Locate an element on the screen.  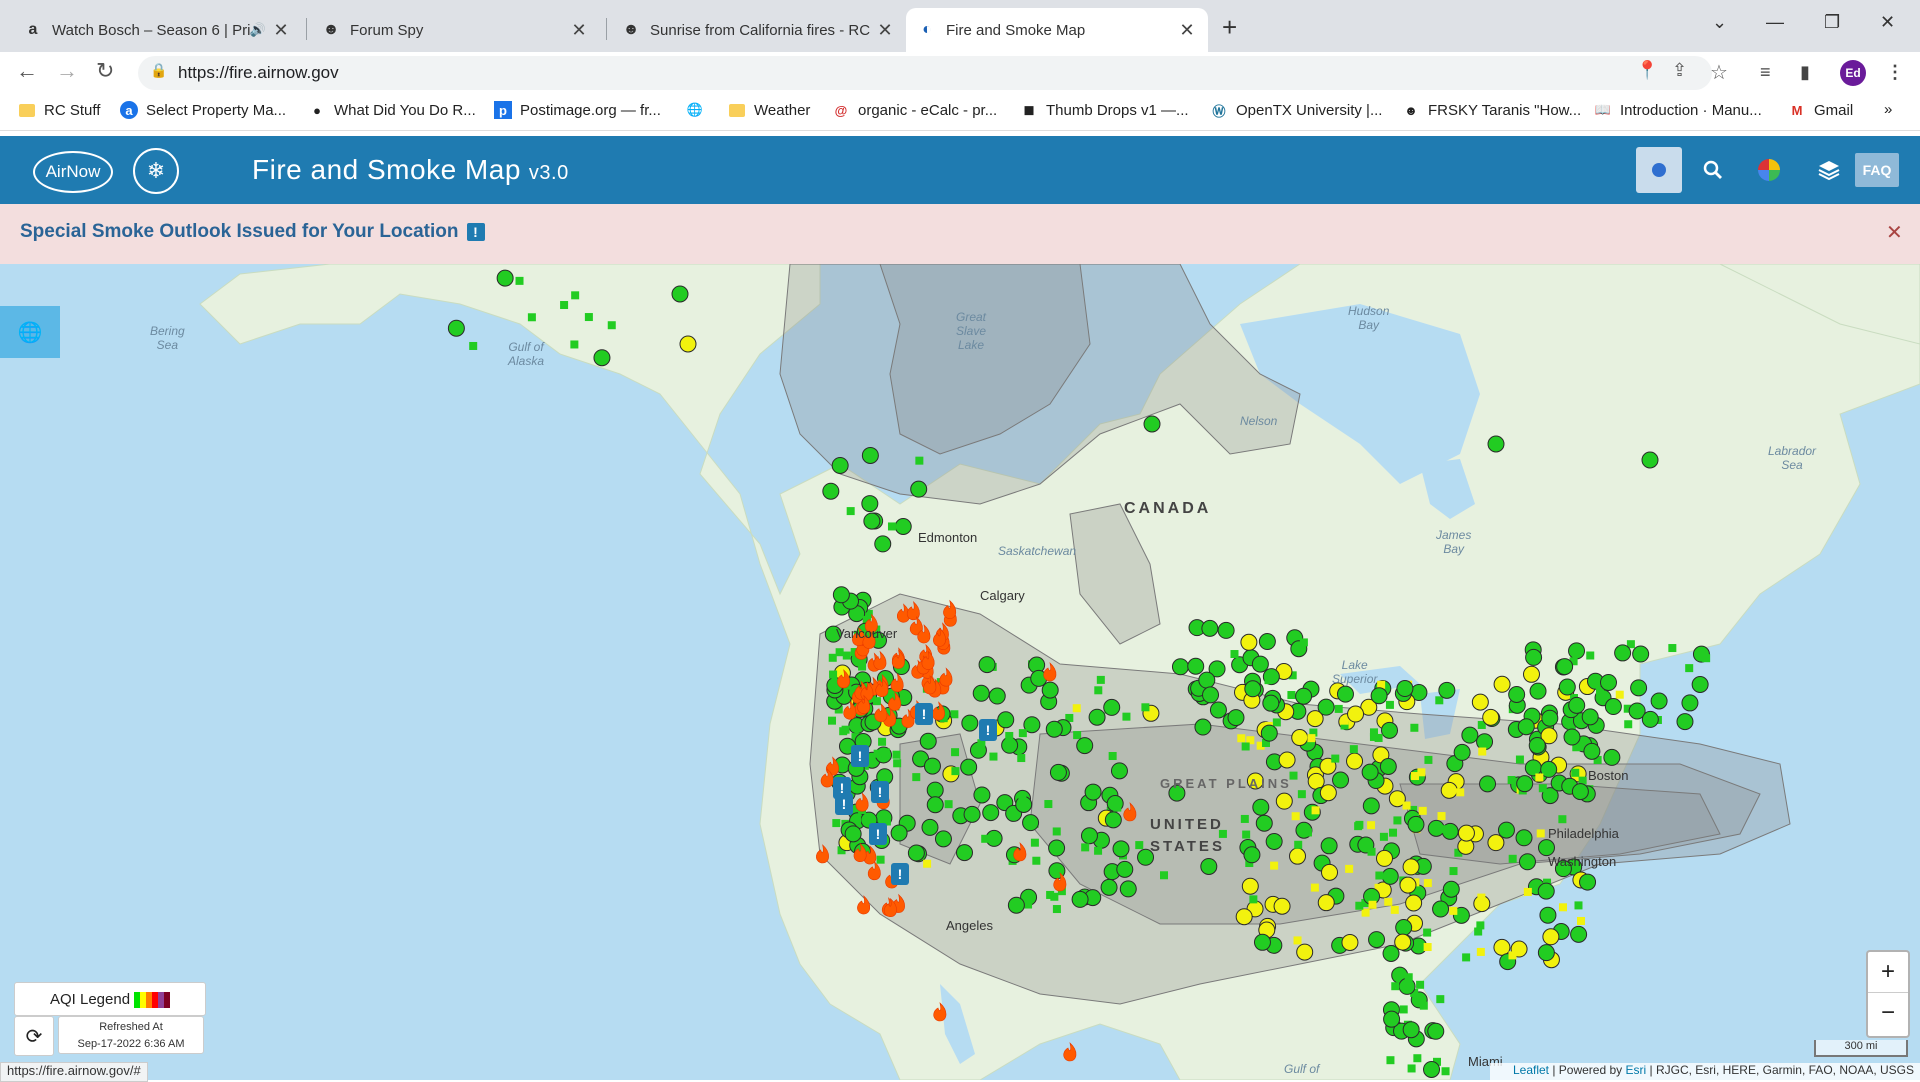
omnibox: 🔒 https://fire.airnow.gov 📍 ⇪ ☆ is located at coordinates (933, 73).